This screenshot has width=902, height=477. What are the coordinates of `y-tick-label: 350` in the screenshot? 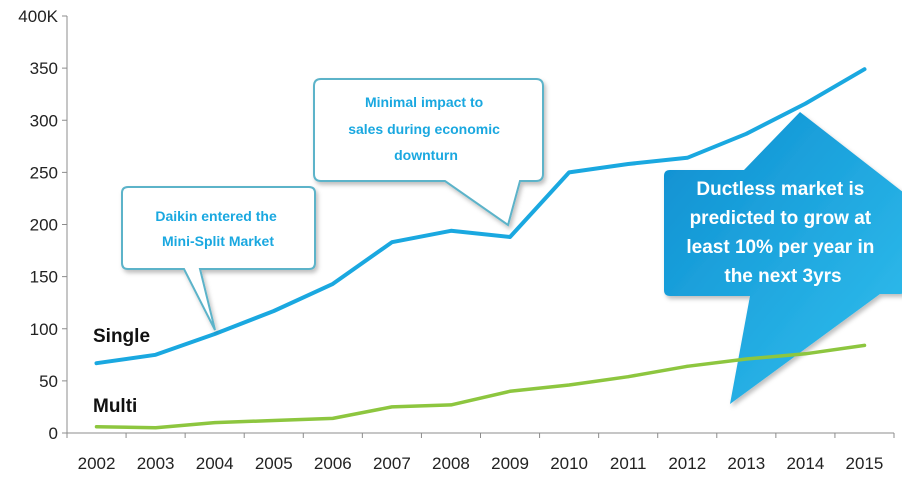 It's located at (44, 68).